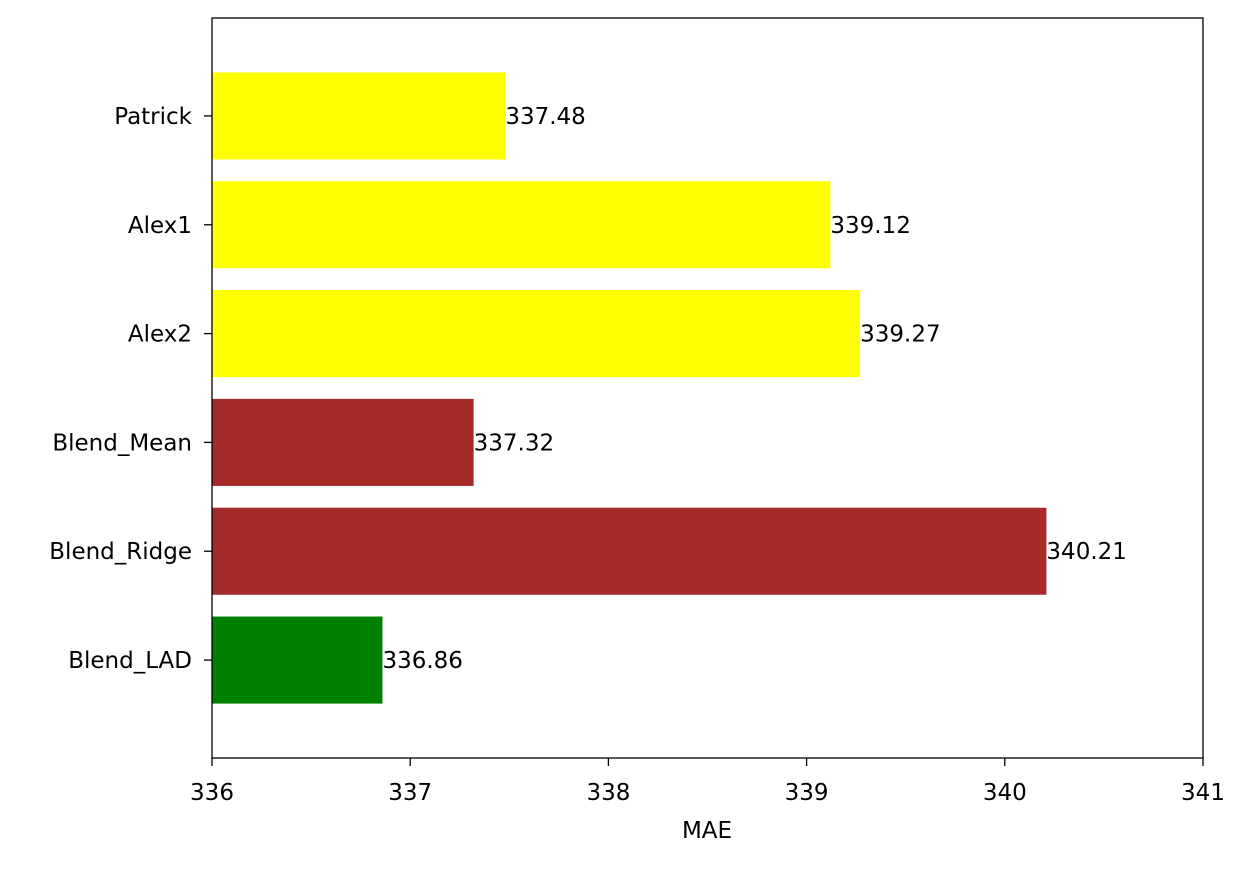 The height and width of the screenshot is (870, 1250). I want to click on bar-alex2, so click(536, 334).